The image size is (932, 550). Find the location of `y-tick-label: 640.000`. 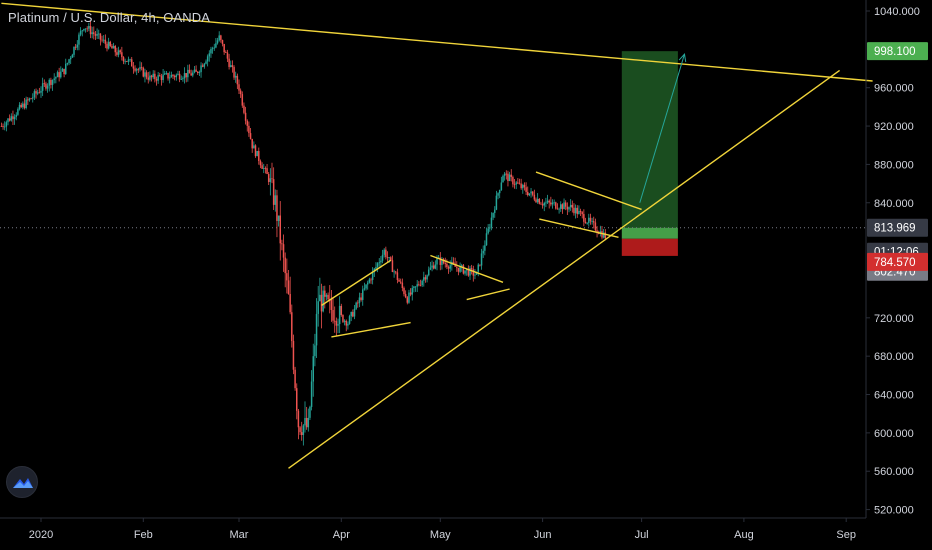

y-tick-label: 640.000 is located at coordinates (894, 396).